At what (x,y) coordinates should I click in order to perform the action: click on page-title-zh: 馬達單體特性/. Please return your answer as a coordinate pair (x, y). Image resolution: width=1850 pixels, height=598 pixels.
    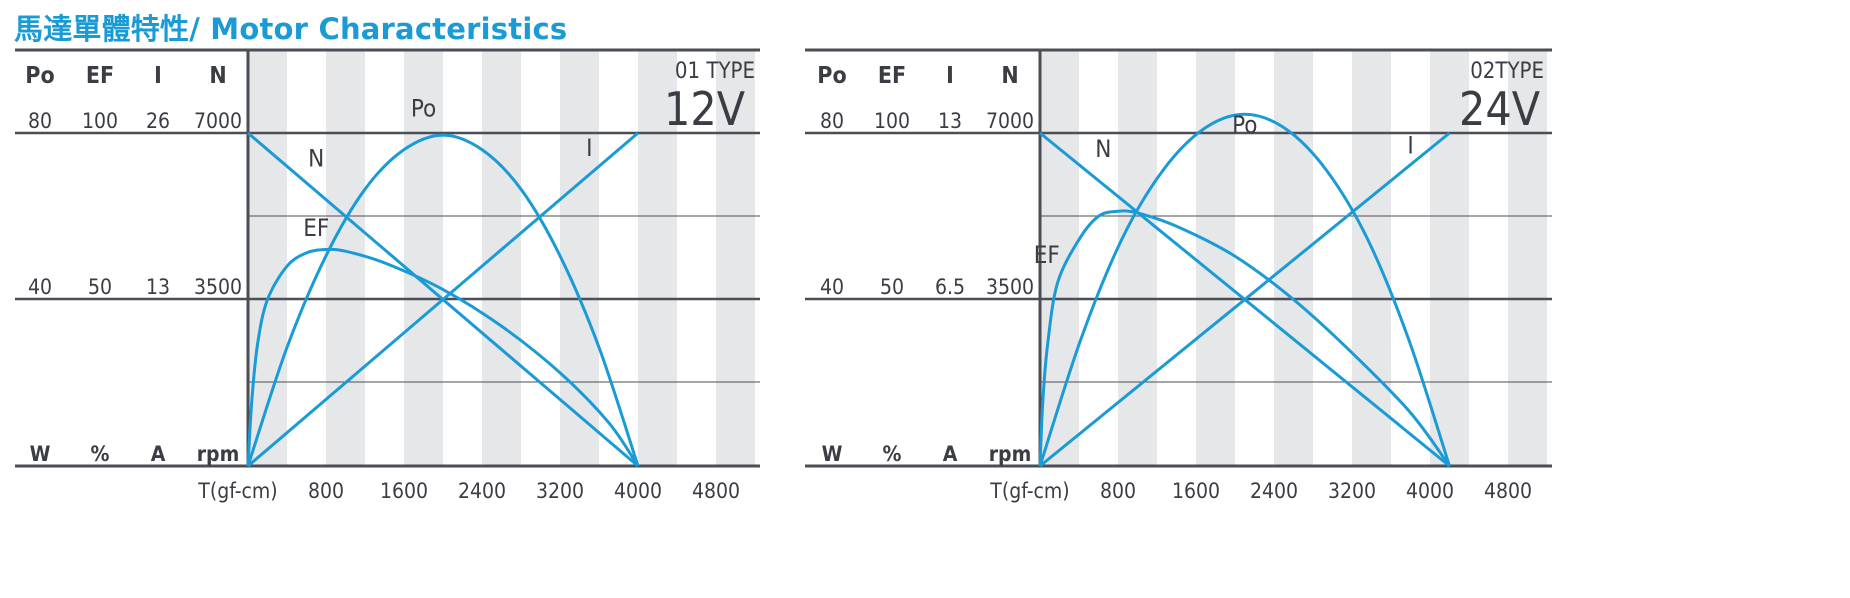
    Looking at the image, I should click on (107, 29).